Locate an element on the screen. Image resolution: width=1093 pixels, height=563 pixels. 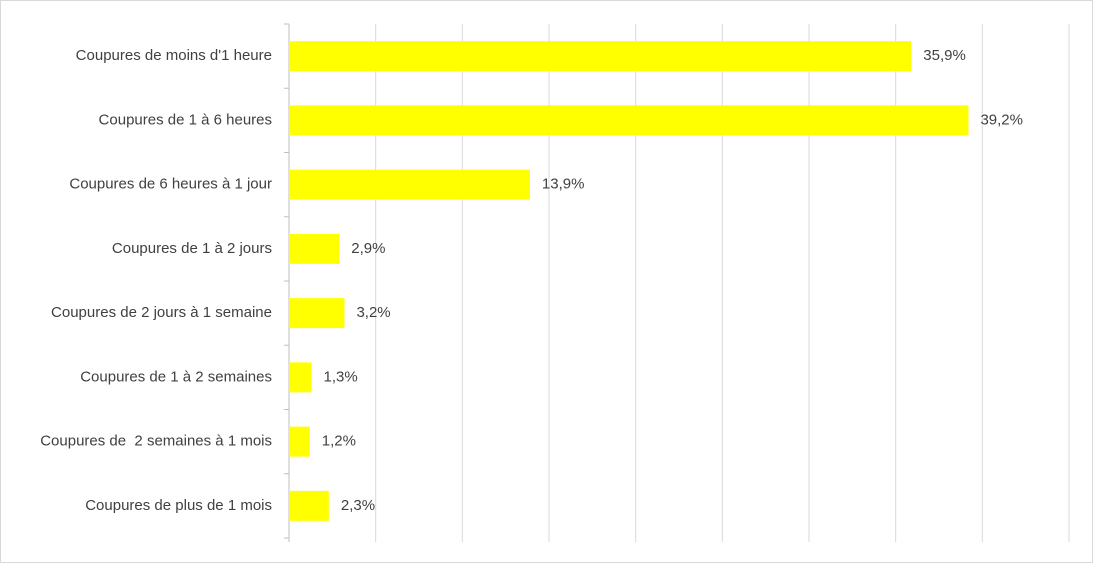
y-tick-label: Coupures de 6 heures à 1 jour is located at coordinates (170, 184).